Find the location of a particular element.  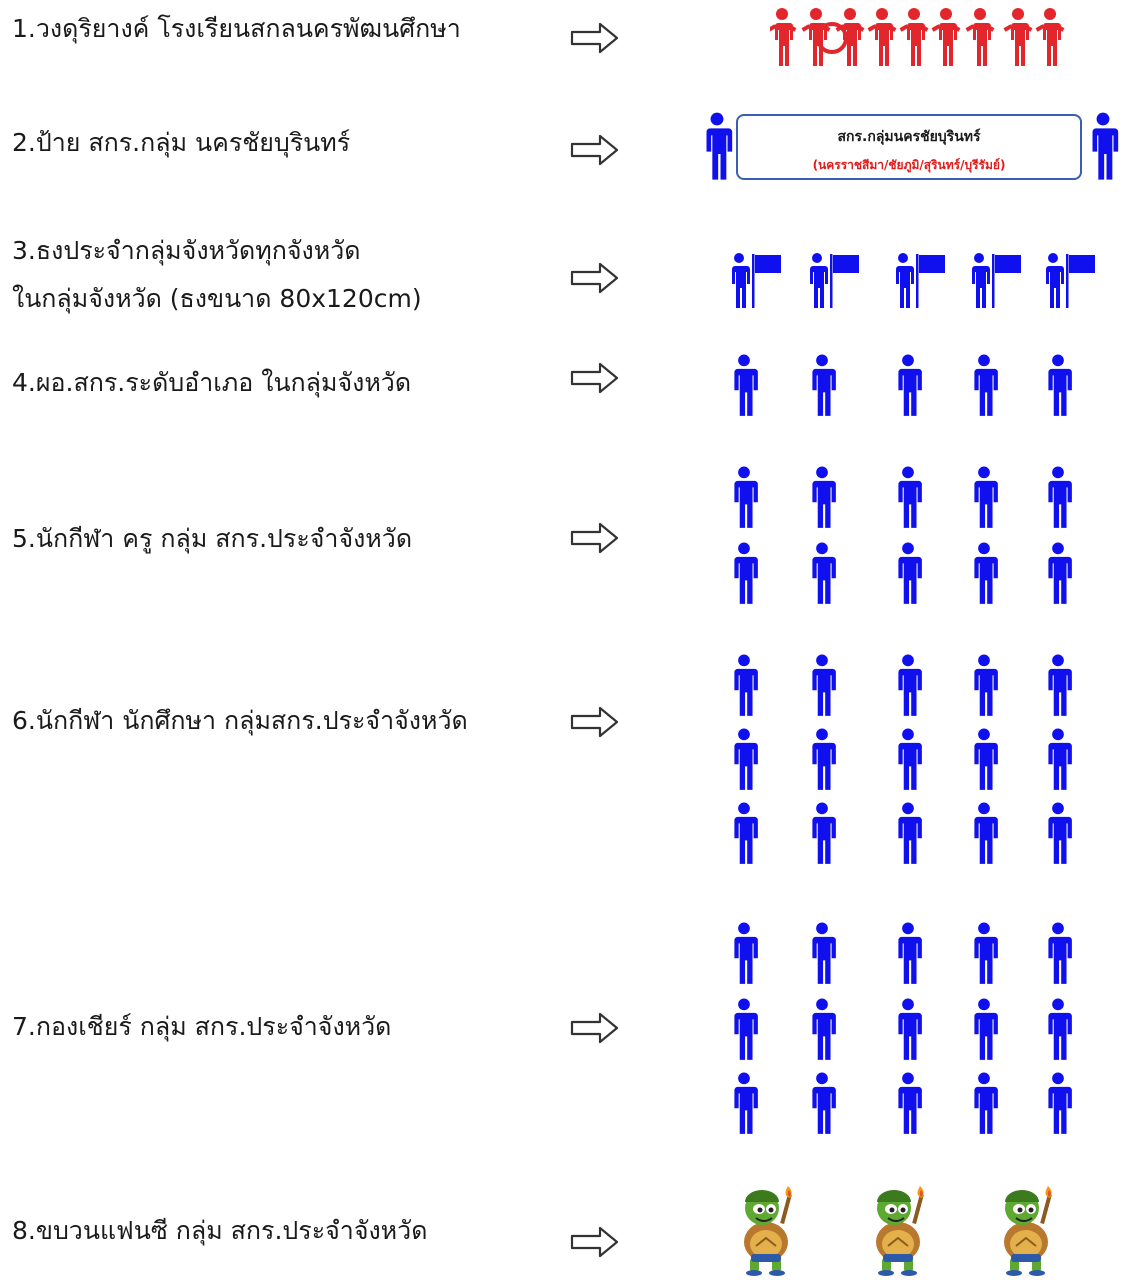

item-7-label: 7.กองเชียร์ กลุ่ม สกร.ประจำจังหวัด is located at coordinates (202, 1026).